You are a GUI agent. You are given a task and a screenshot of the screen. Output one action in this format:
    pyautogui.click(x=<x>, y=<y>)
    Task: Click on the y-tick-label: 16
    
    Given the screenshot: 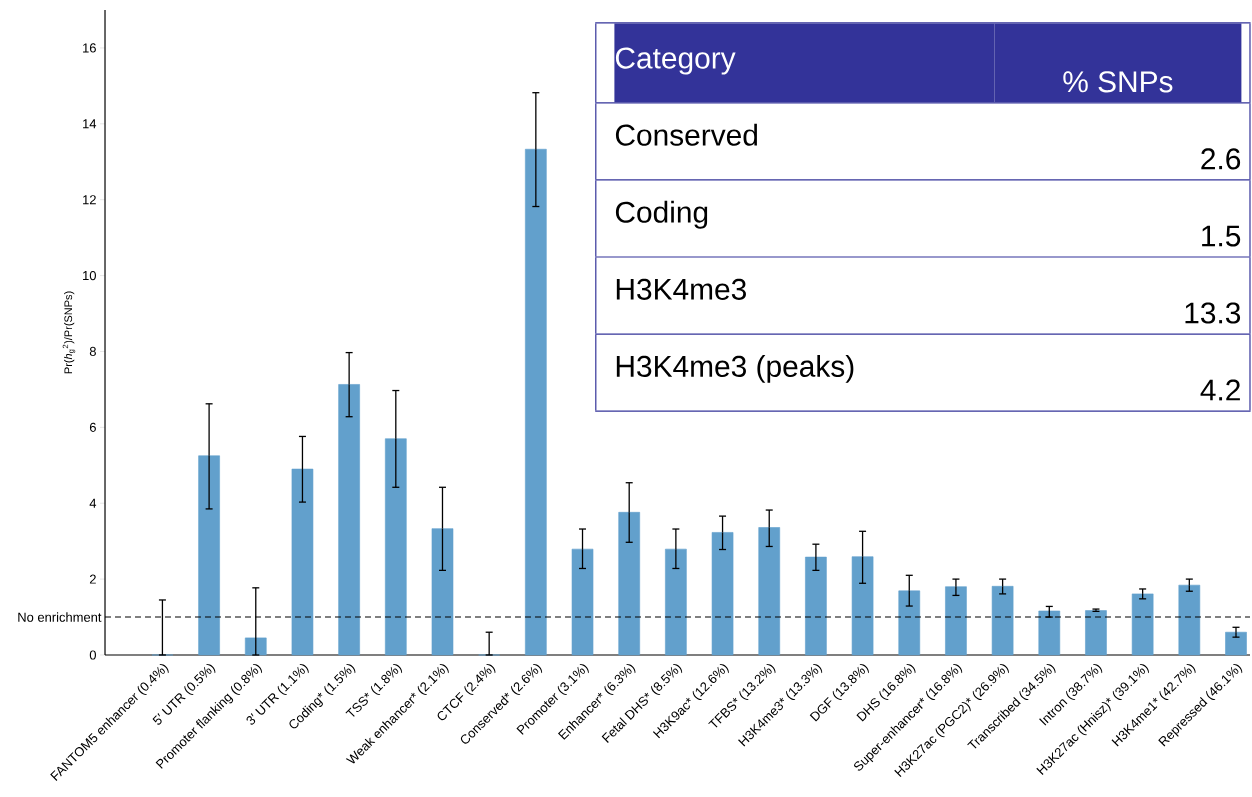 What is the action you would take?
    pyautogui.click(x=89, y=48)
    